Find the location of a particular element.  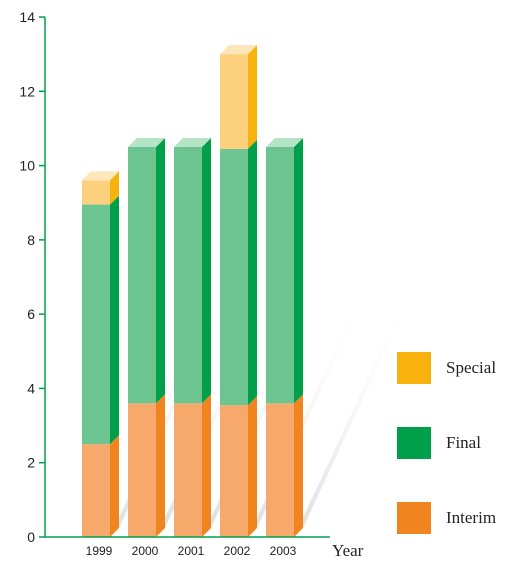

x-tick-label: 2002 is located at coordinates (237, 551).